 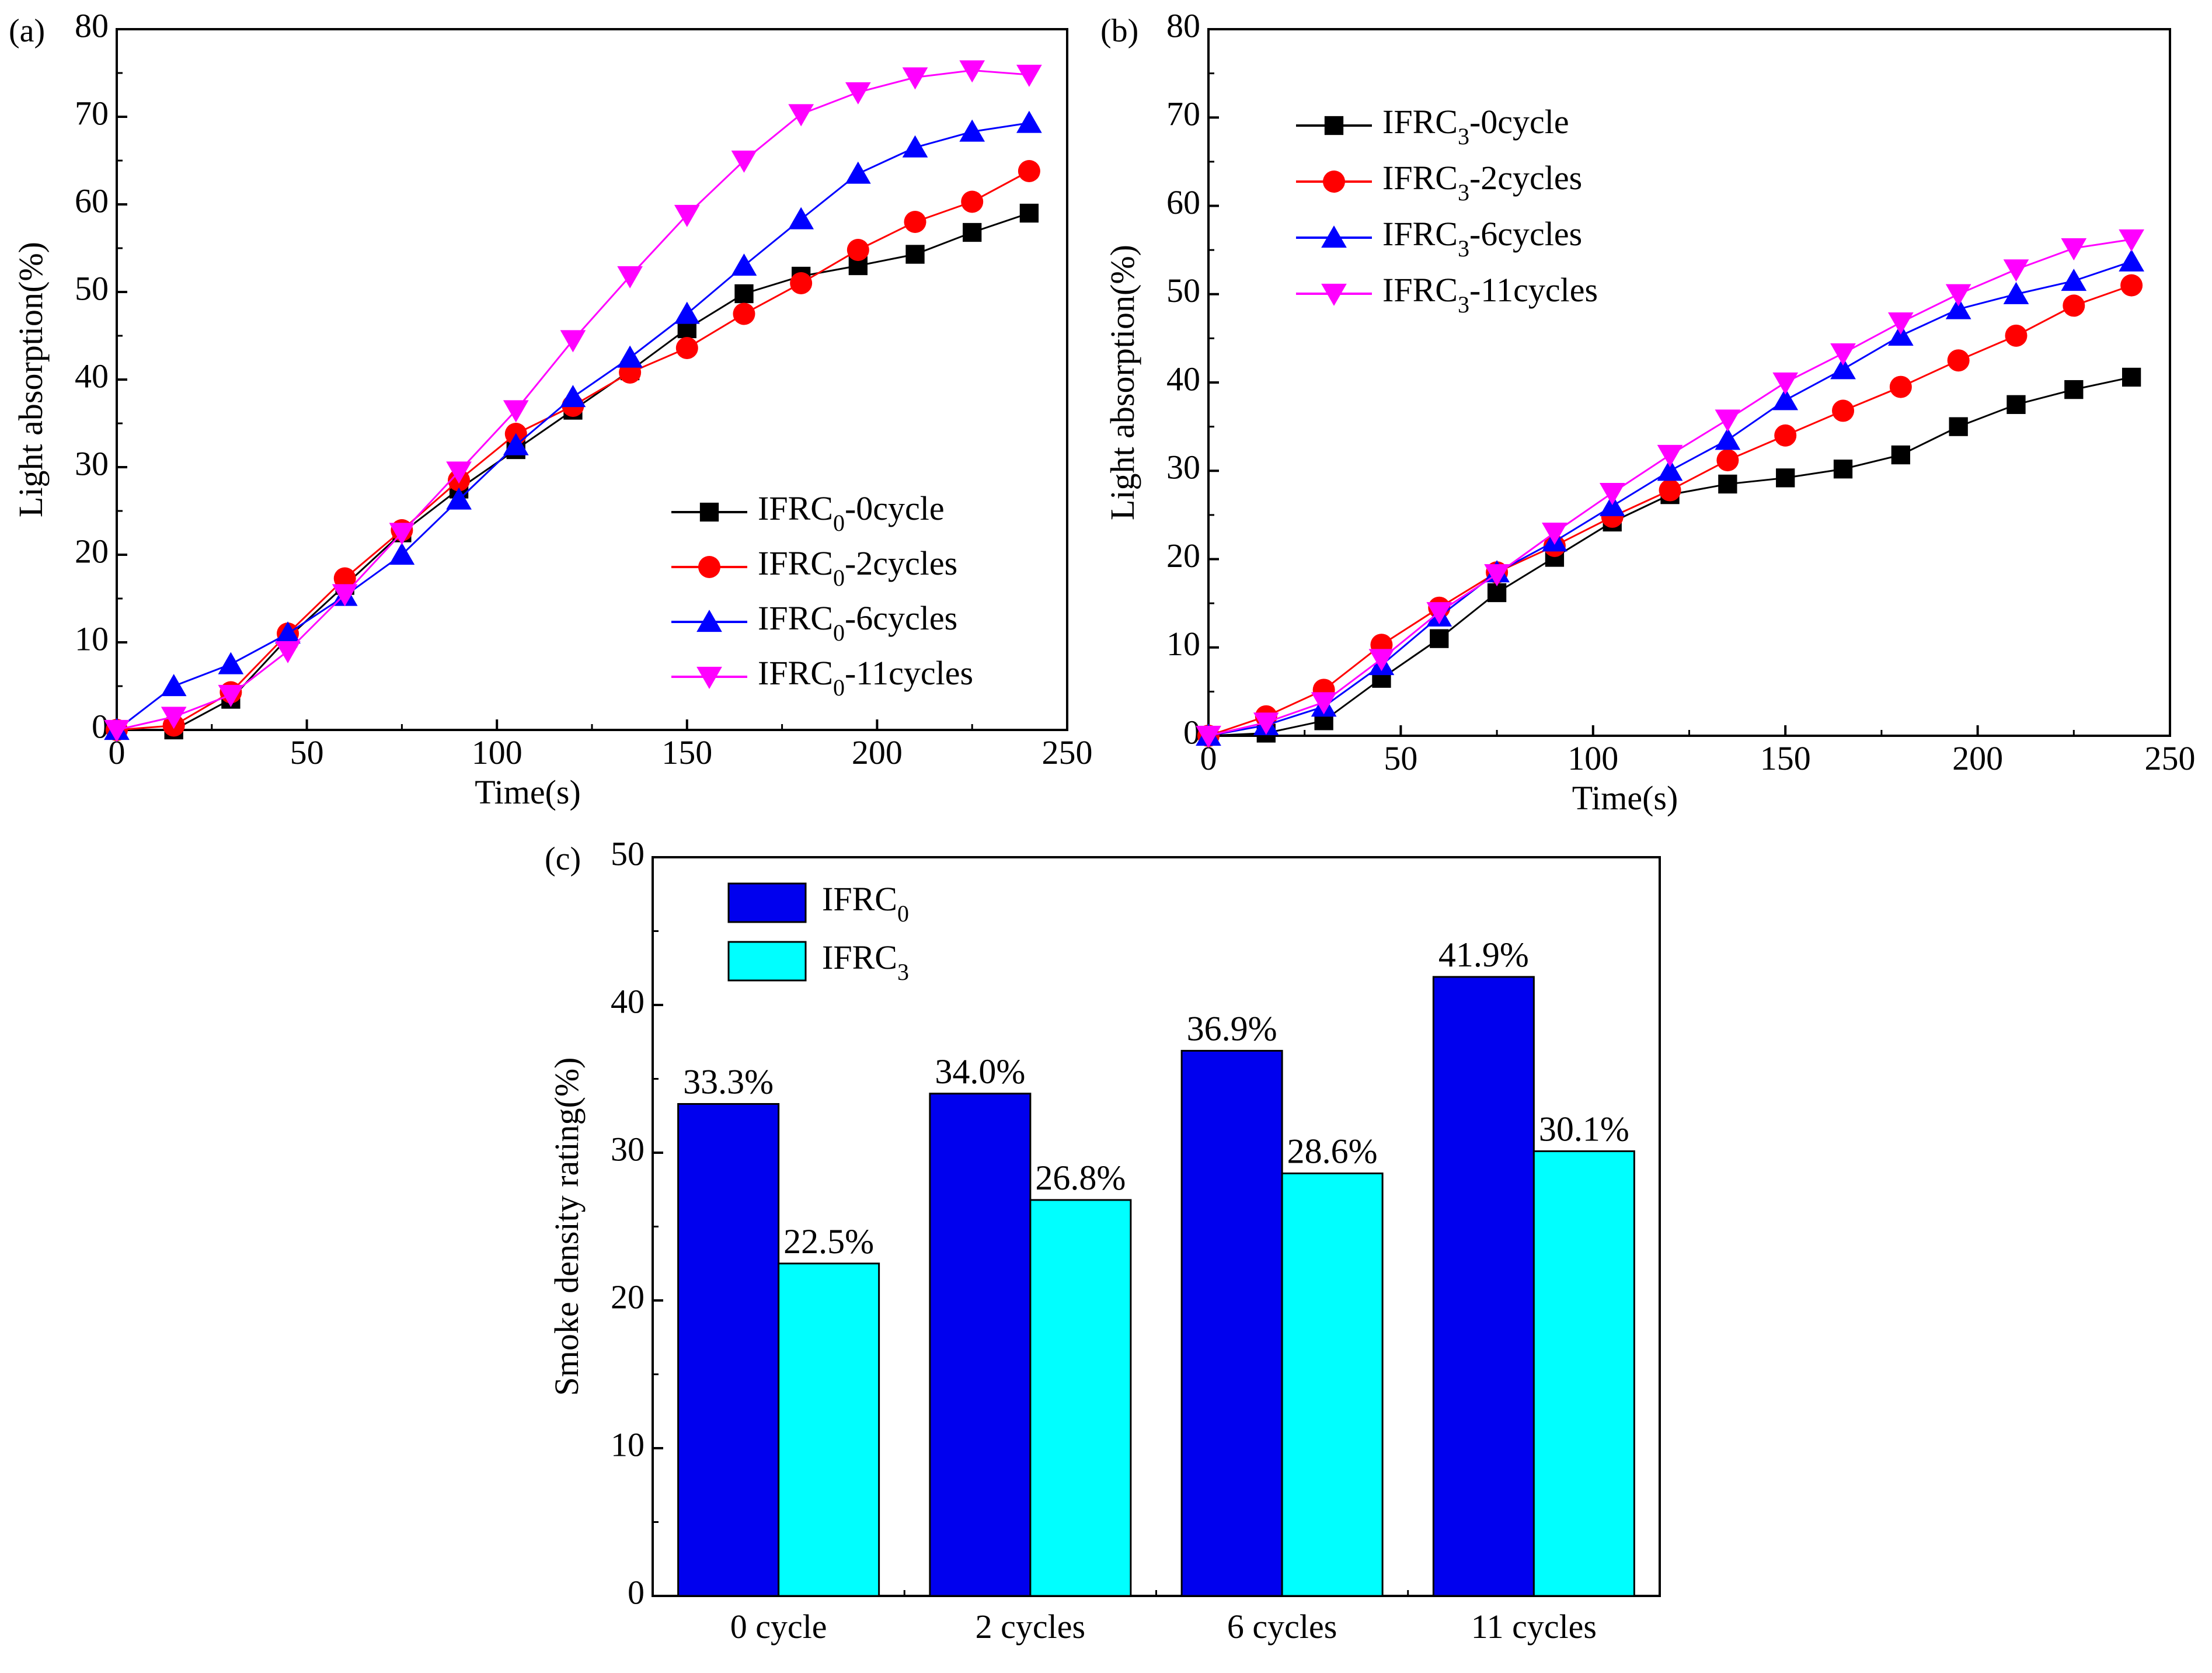 I want to click on chart-c-panel-label: (c), so click(x=563, y=859).